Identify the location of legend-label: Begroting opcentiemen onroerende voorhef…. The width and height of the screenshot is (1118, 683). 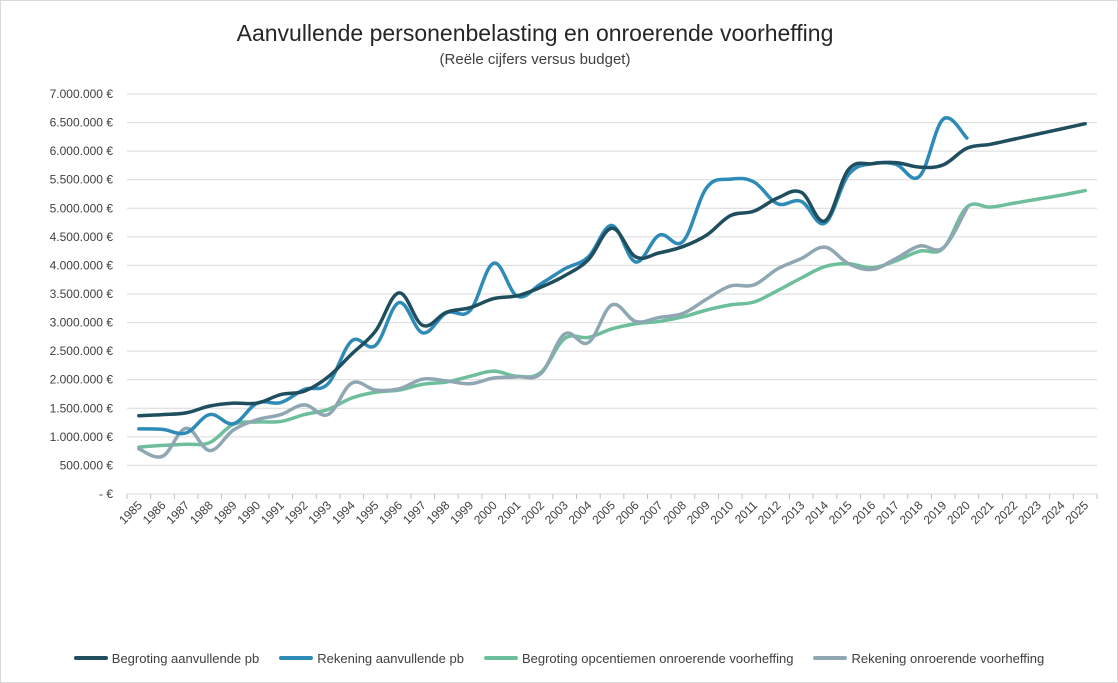
(657, 658).